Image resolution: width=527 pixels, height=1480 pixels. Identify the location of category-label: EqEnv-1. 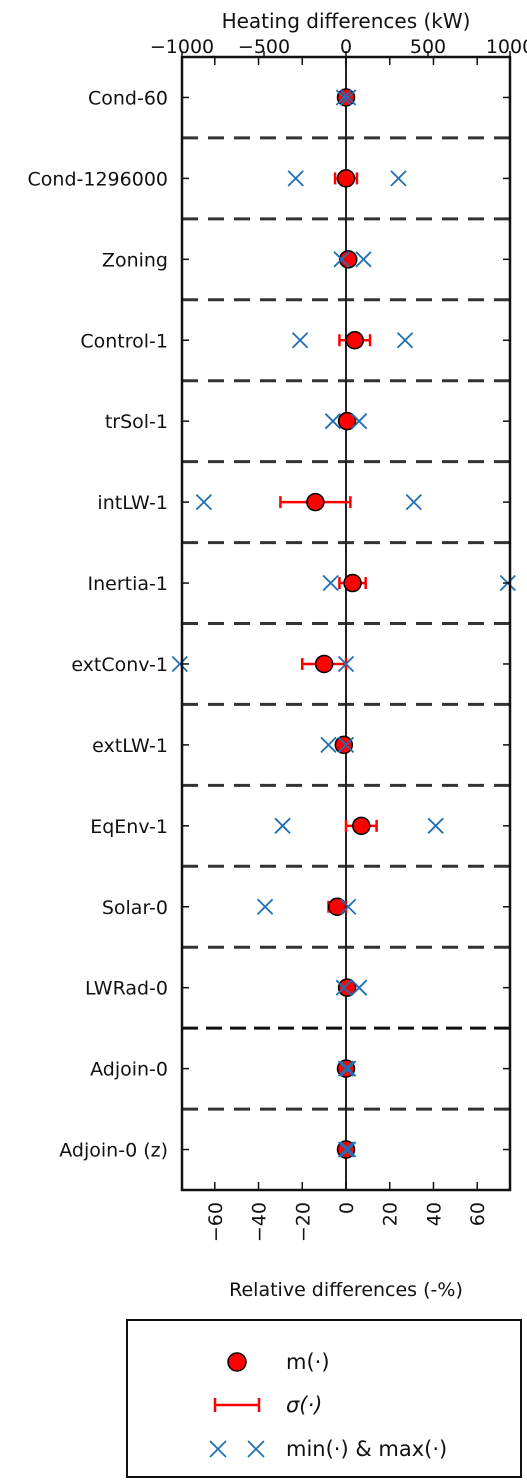
(129, 827).